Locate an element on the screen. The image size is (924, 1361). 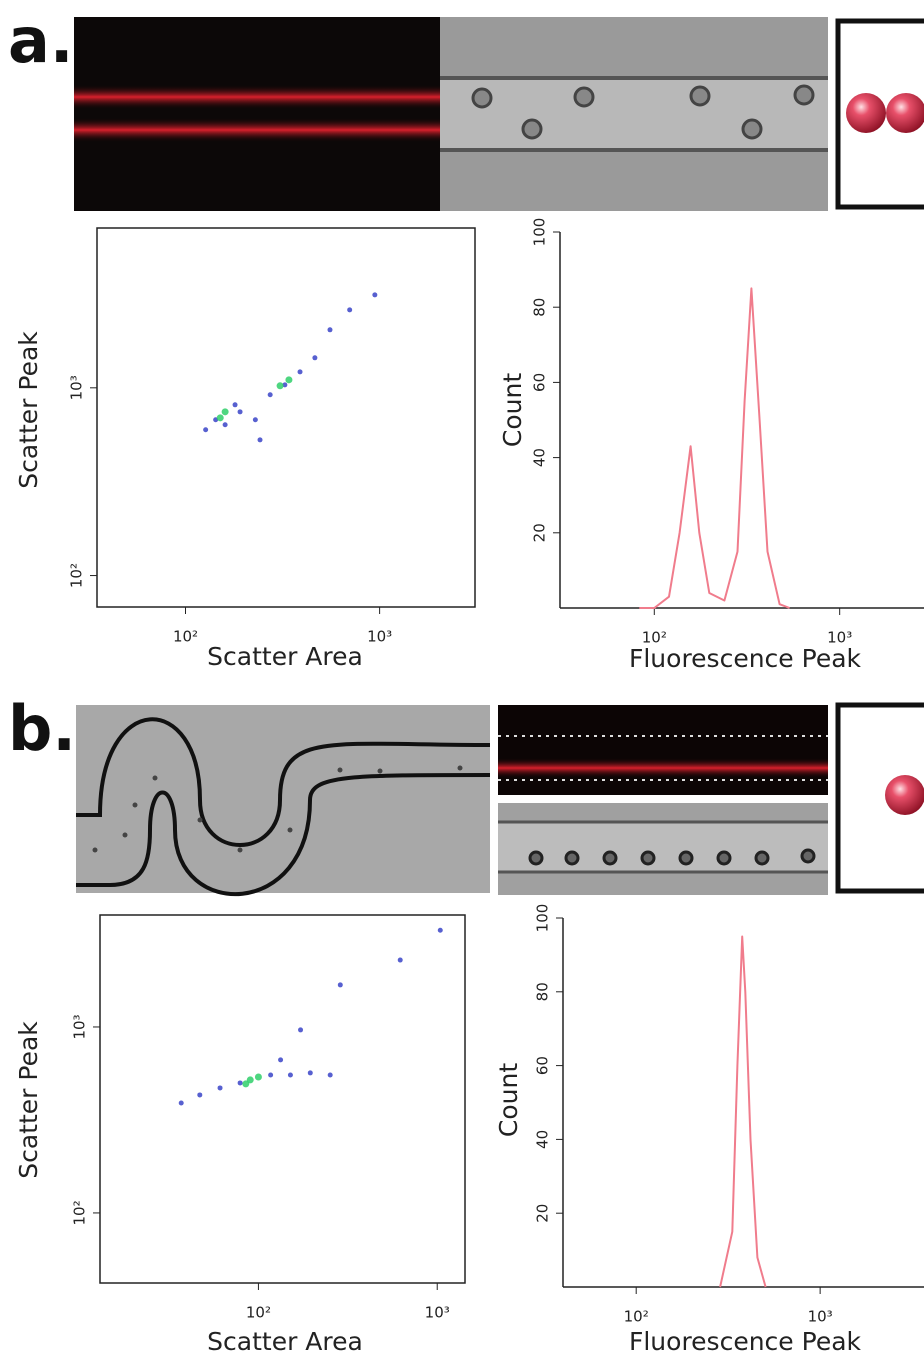
panel-label: b. is located at coordinates (42, 728).